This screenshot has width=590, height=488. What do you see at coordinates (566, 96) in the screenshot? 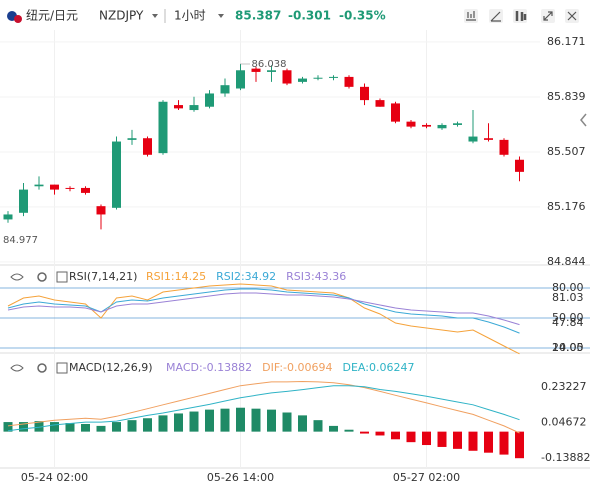
I see `y-tick-label: 85.839` at bounding box center [566, 96].